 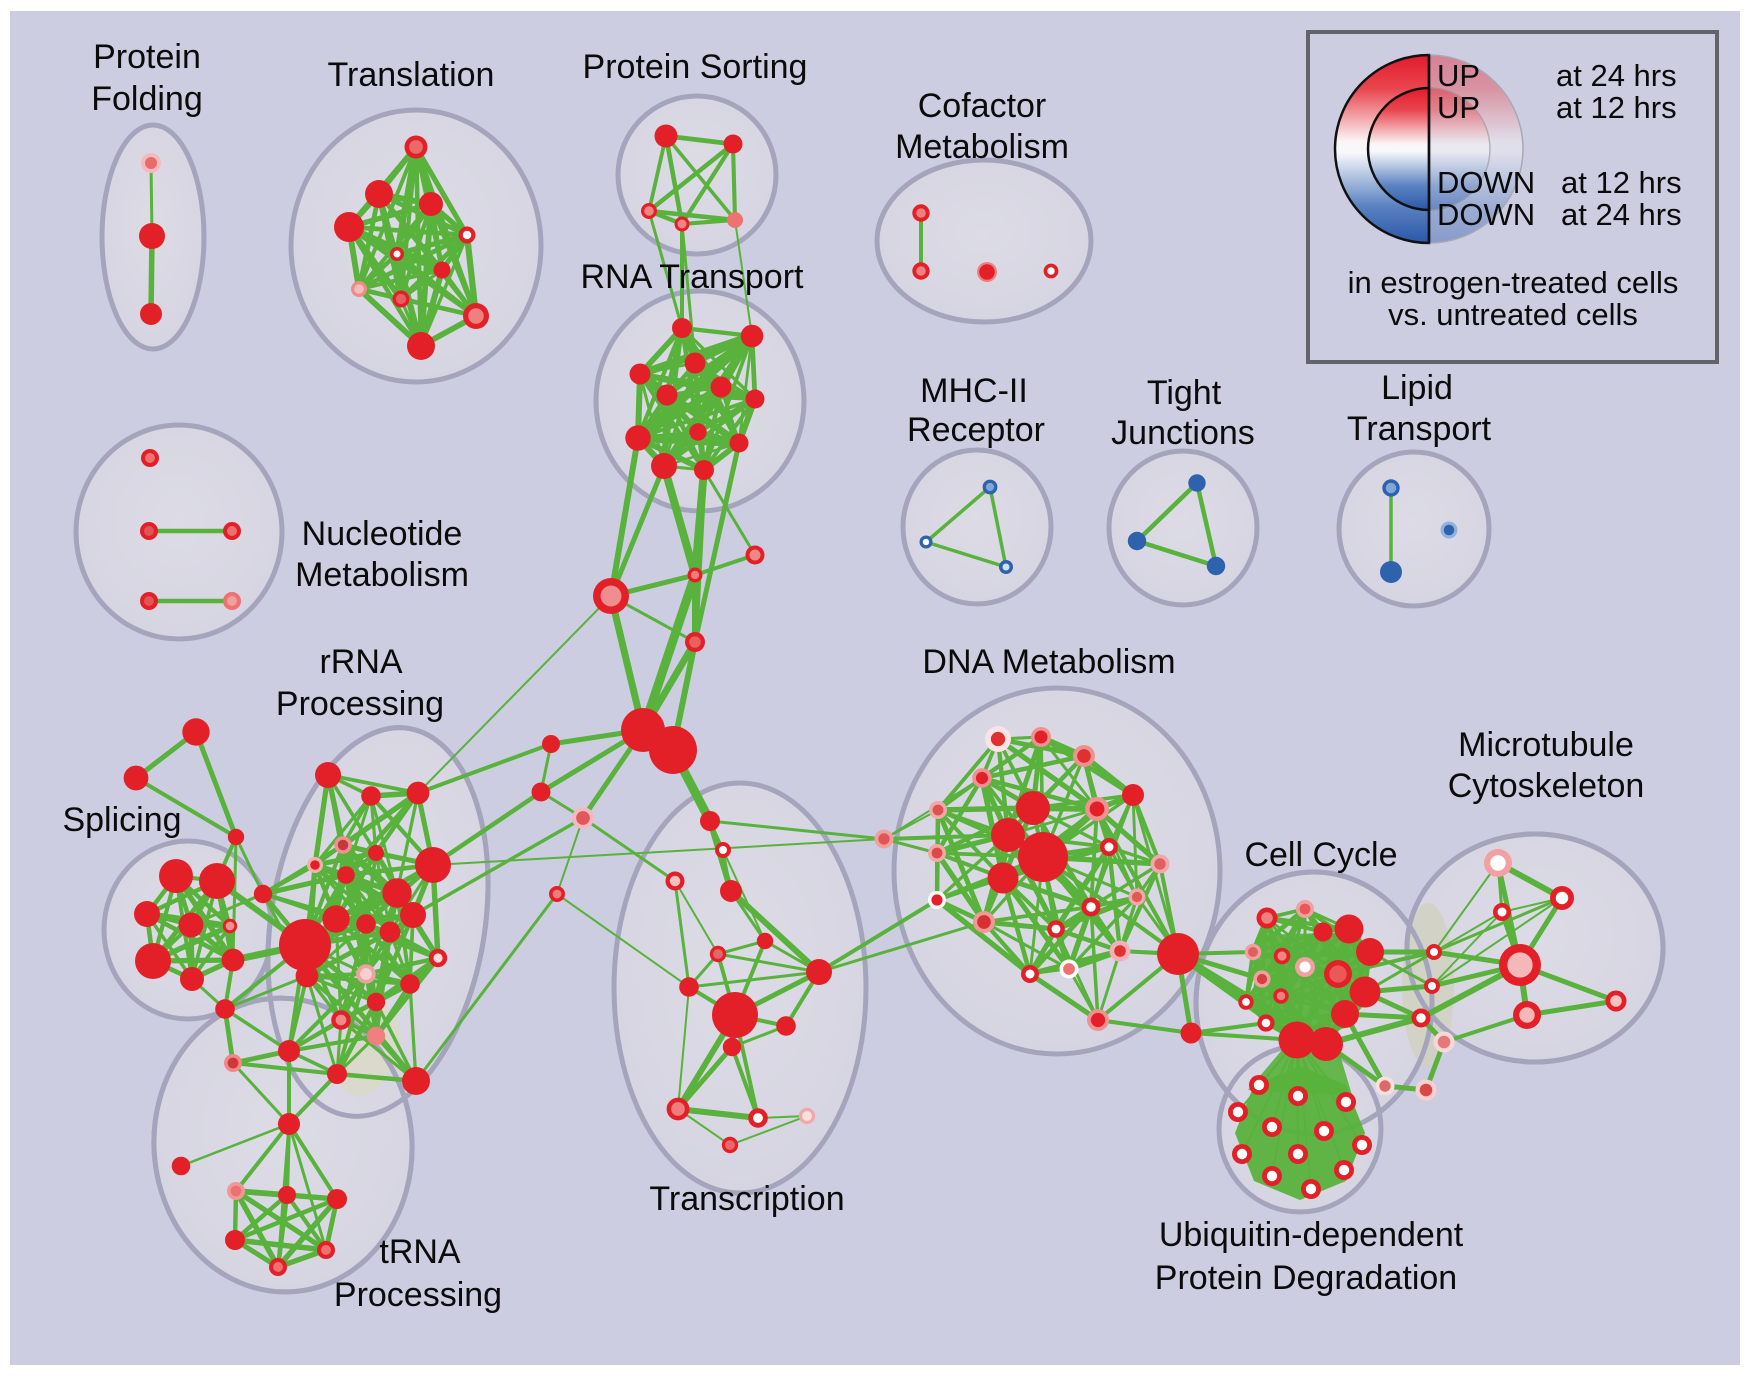 I want to click on svg-text: Transcription, so click(x=746, y=1199).